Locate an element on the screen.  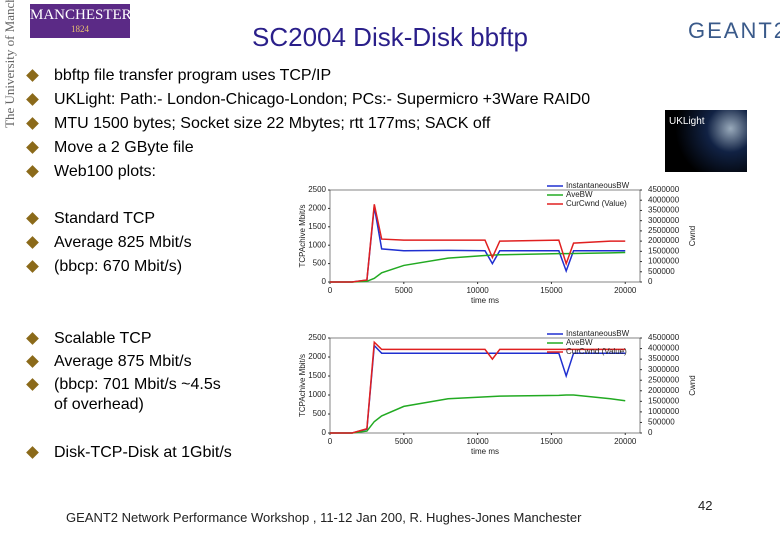
bullet-text: (bbcp: 701 Mbit/s ~4.5s of overhead) is located at coordinates (137, 394).